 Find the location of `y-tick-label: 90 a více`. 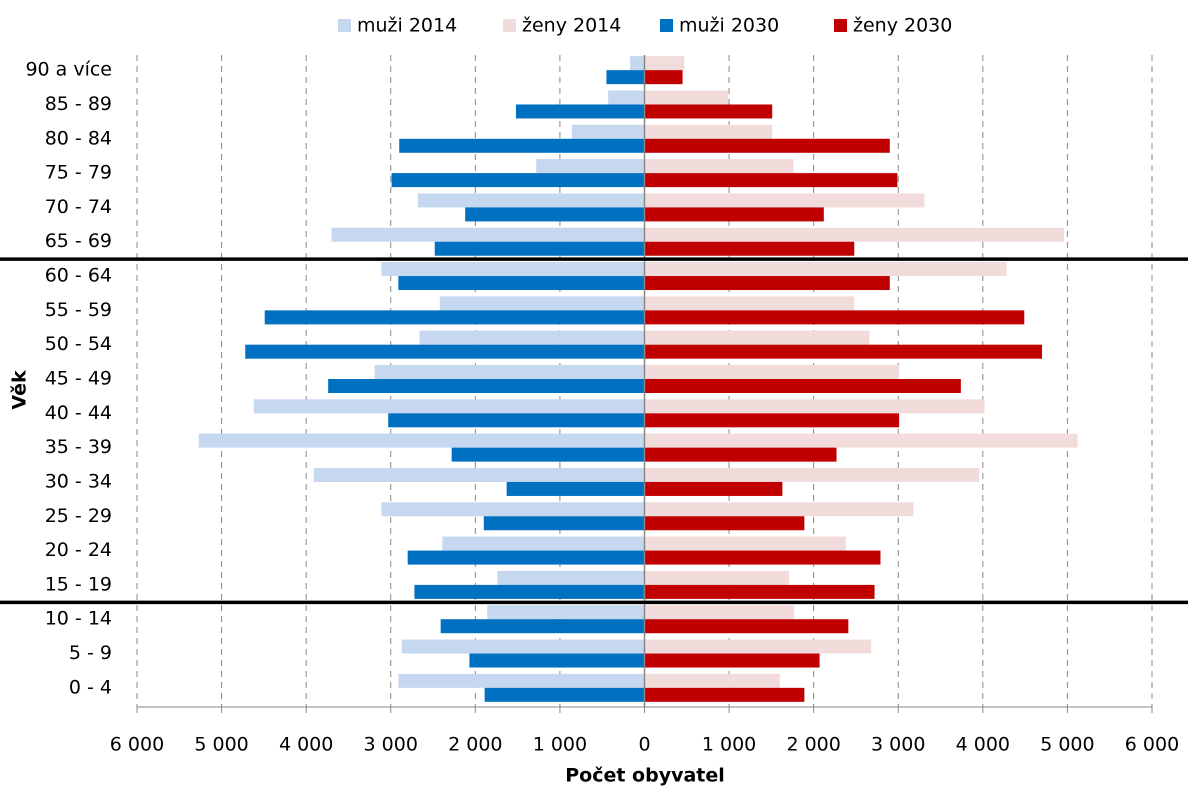

y-tick-label: 90 a více is located at coordinates (68, 70).